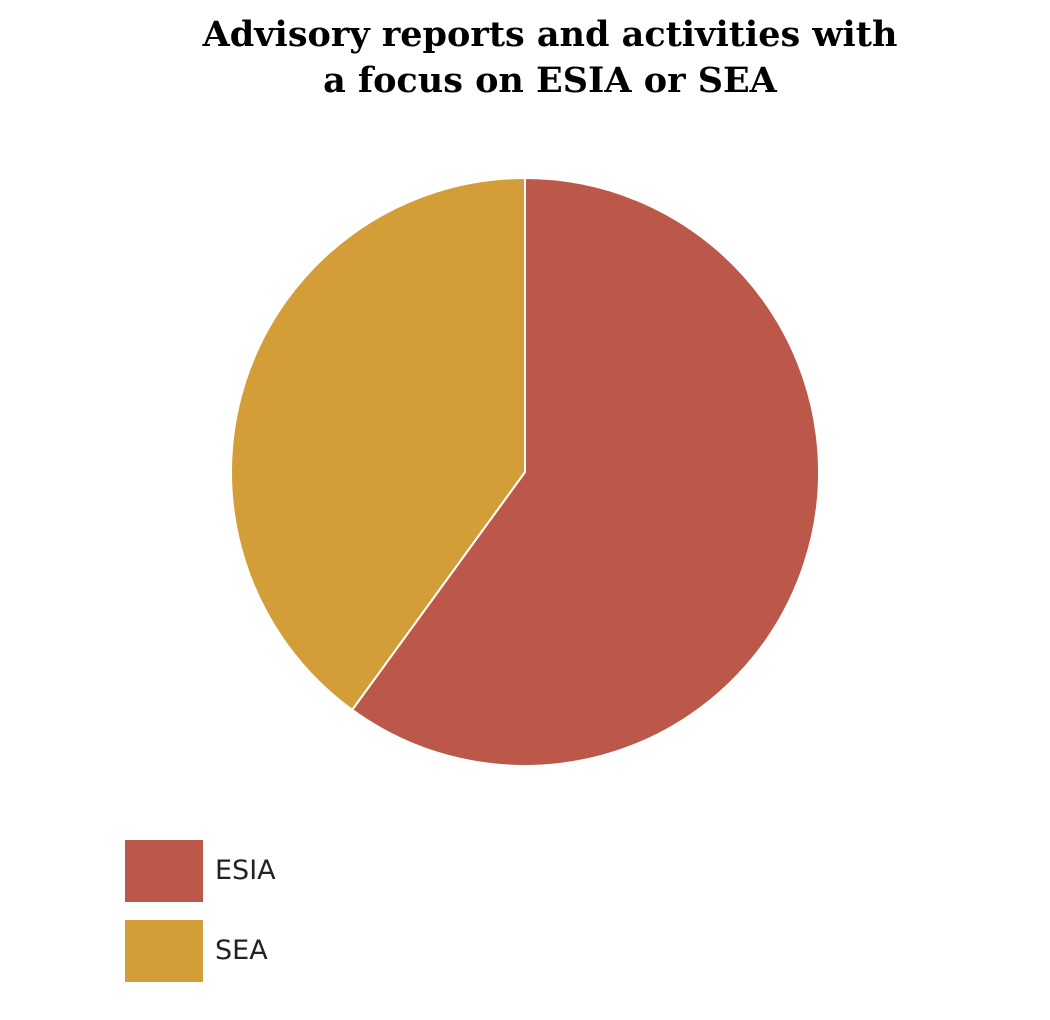 Image resolution: width=1050 pixels, height=1020 pixels. I want to click on legend-swatch-esia, so click(164, 871).